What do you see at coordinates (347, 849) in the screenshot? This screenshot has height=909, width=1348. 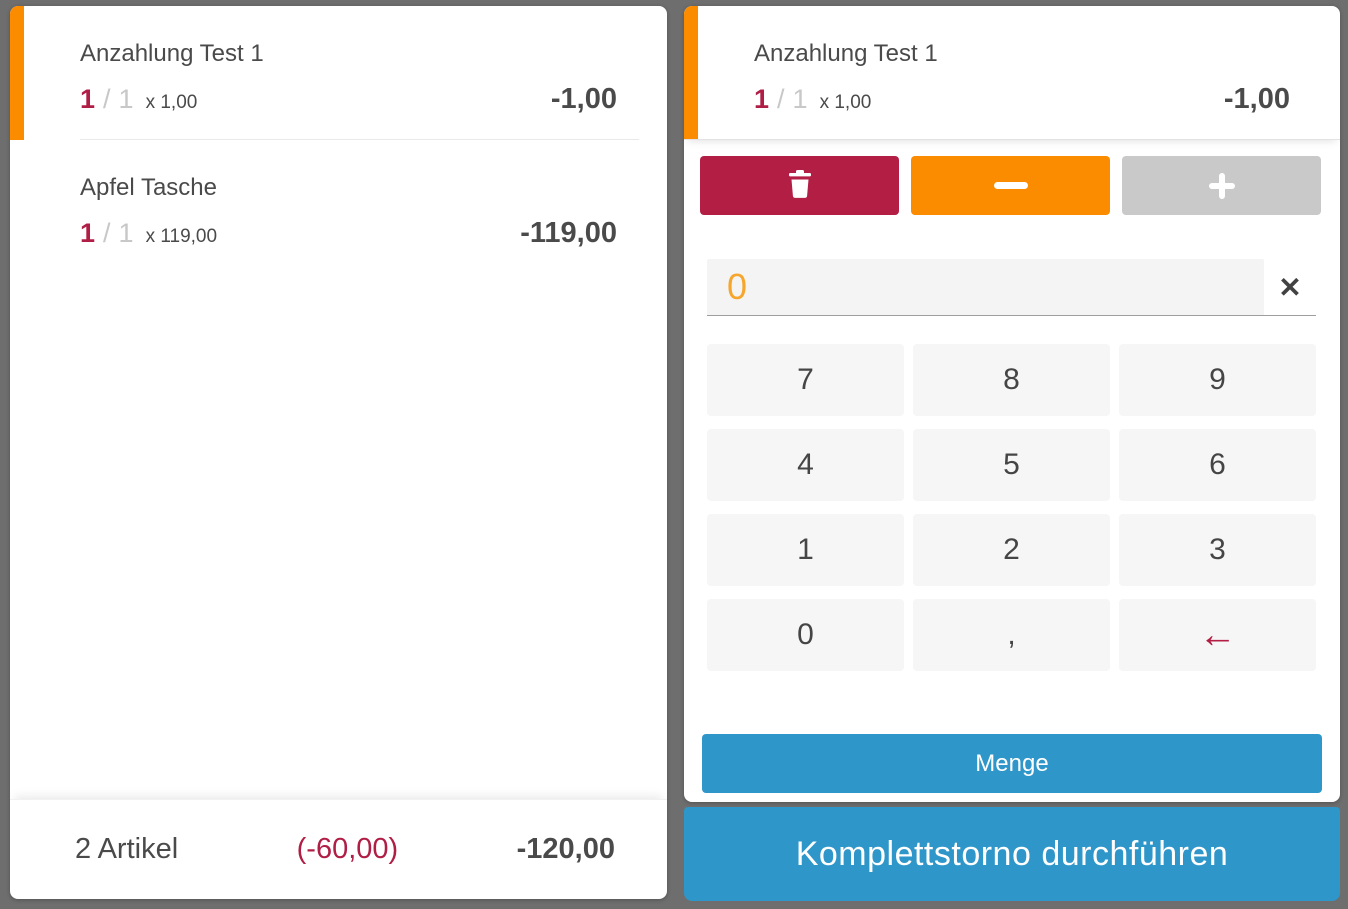 I see `discount-amount: (-60,00)` at bounding box center [347, 849].